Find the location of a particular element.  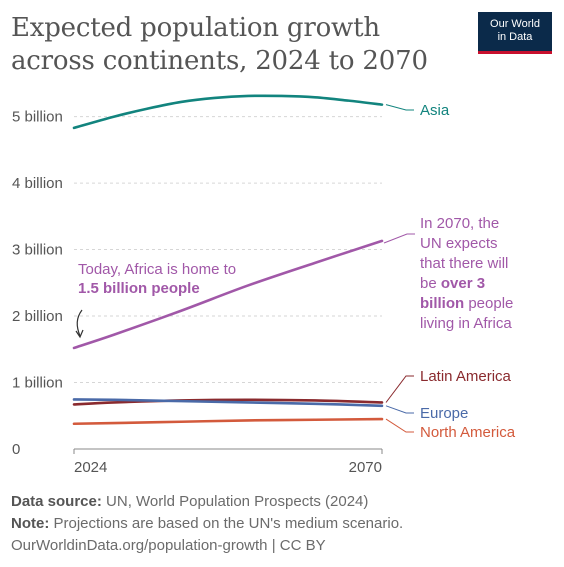

y-tick-label: 0 is located at coordinates (16, 449).